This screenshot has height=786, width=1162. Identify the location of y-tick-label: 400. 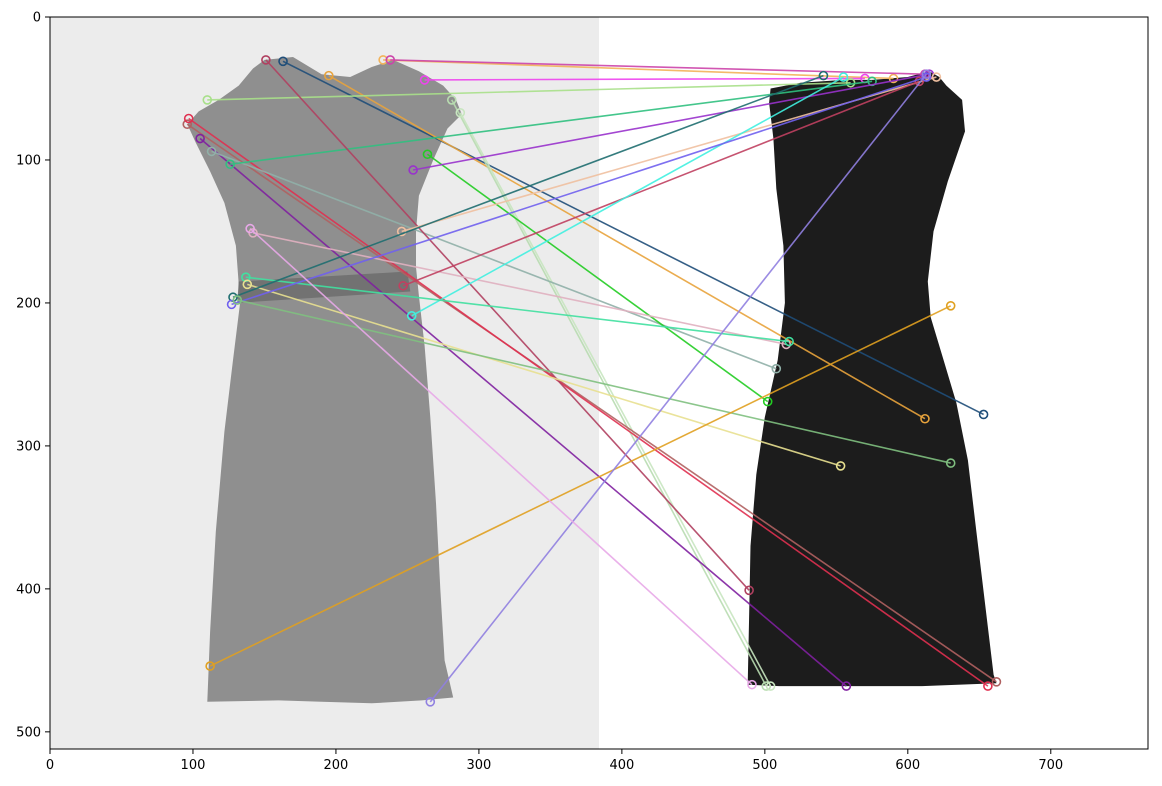
(28, 589).